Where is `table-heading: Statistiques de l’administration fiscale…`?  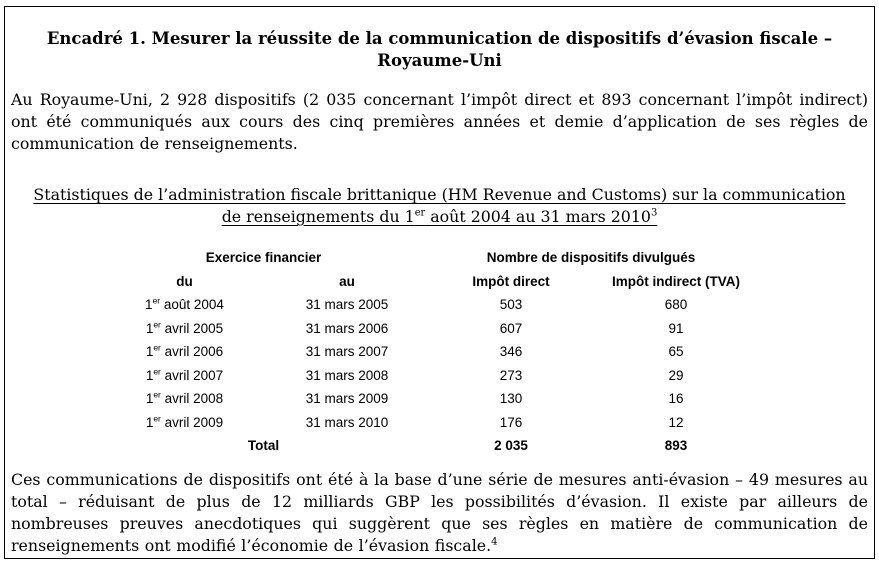 table-heading: Statistiques de l’administration fiscale… is located at coordinates (439, 206).